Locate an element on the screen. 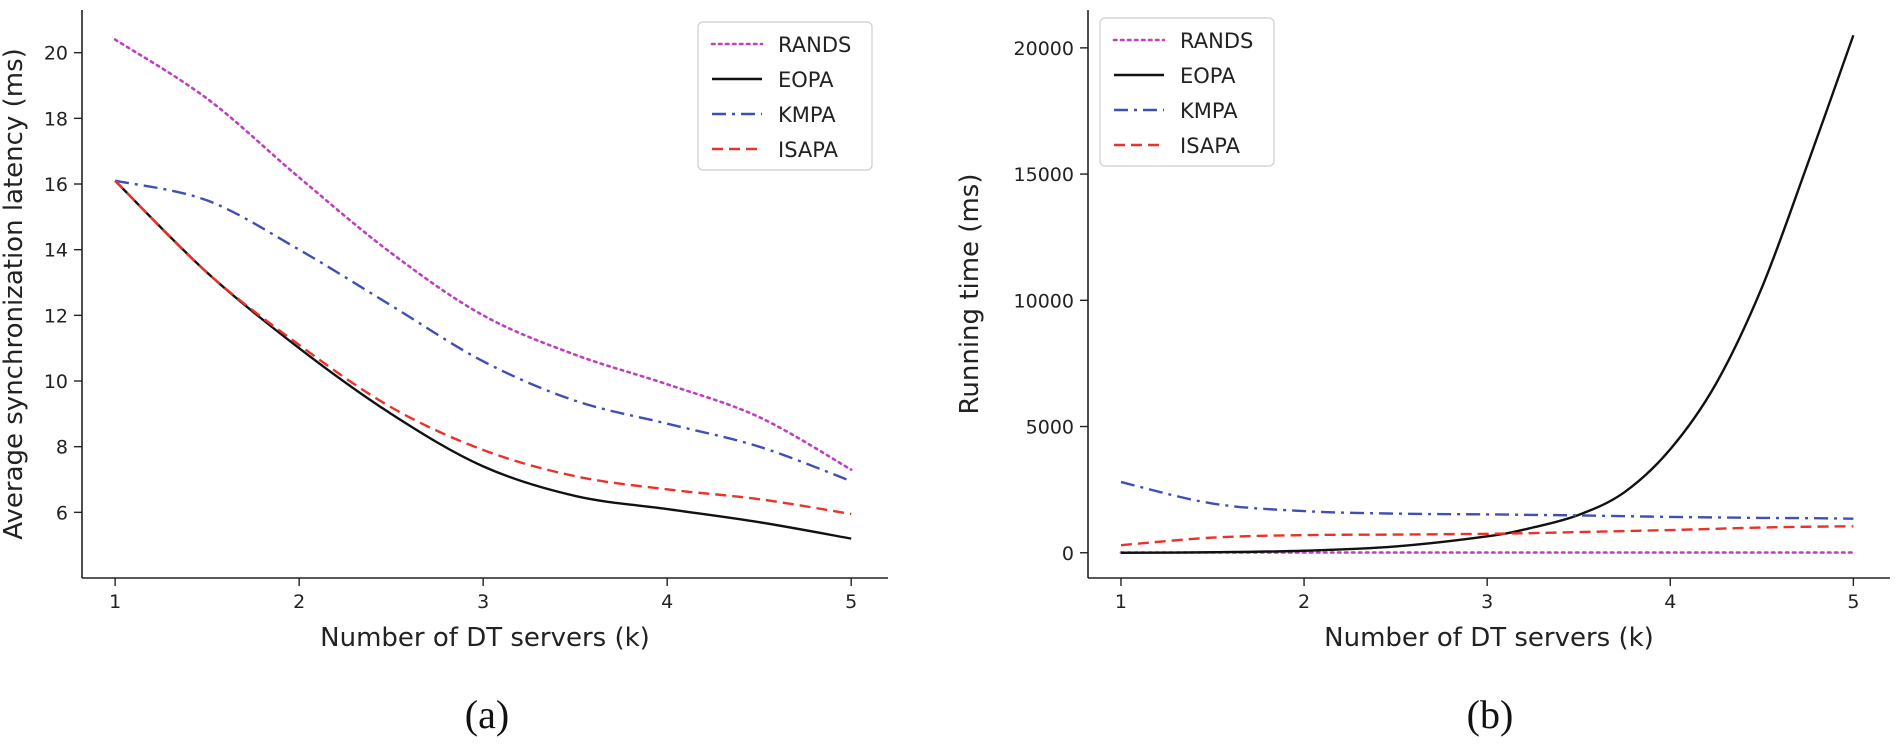  y-tick-label: 12 is located at coordinates (56, 316).